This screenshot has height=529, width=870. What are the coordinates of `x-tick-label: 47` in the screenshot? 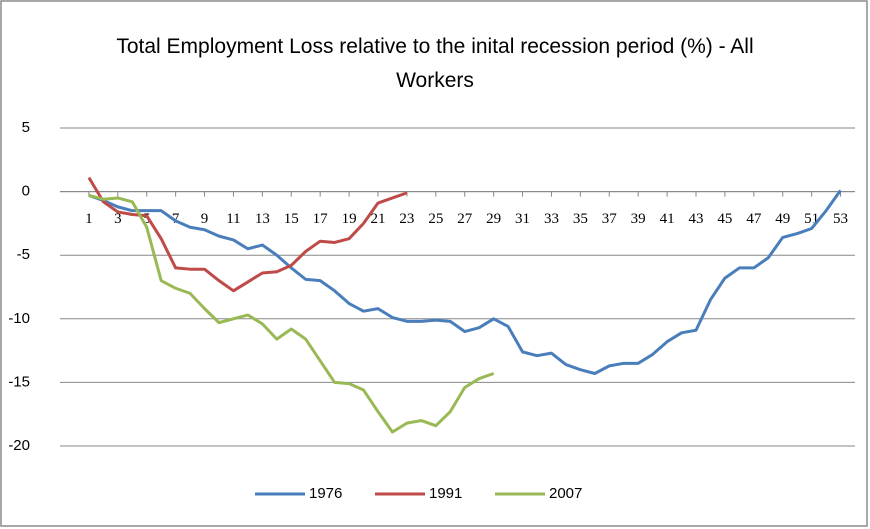 It's located at (754, 219).